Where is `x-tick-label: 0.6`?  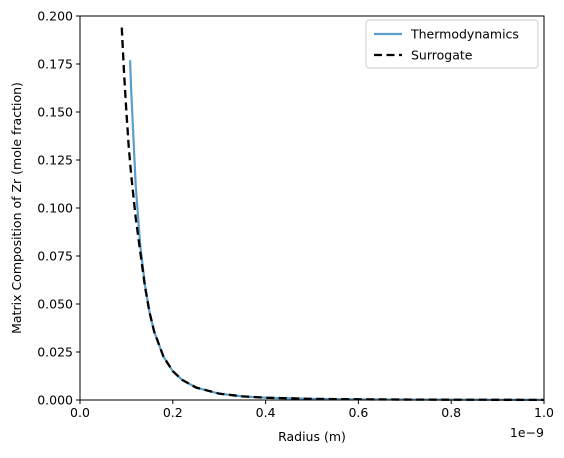
x-tick-label: 0.6 is located at coordinates (358, 412).